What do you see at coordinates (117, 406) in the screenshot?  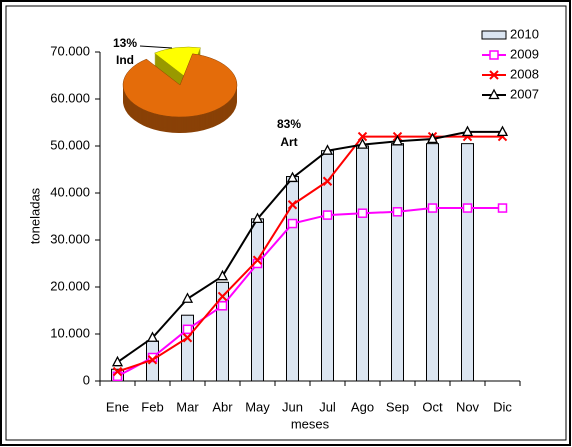 I see `x-tick-label: Ene` at bounding box center [117, 406].